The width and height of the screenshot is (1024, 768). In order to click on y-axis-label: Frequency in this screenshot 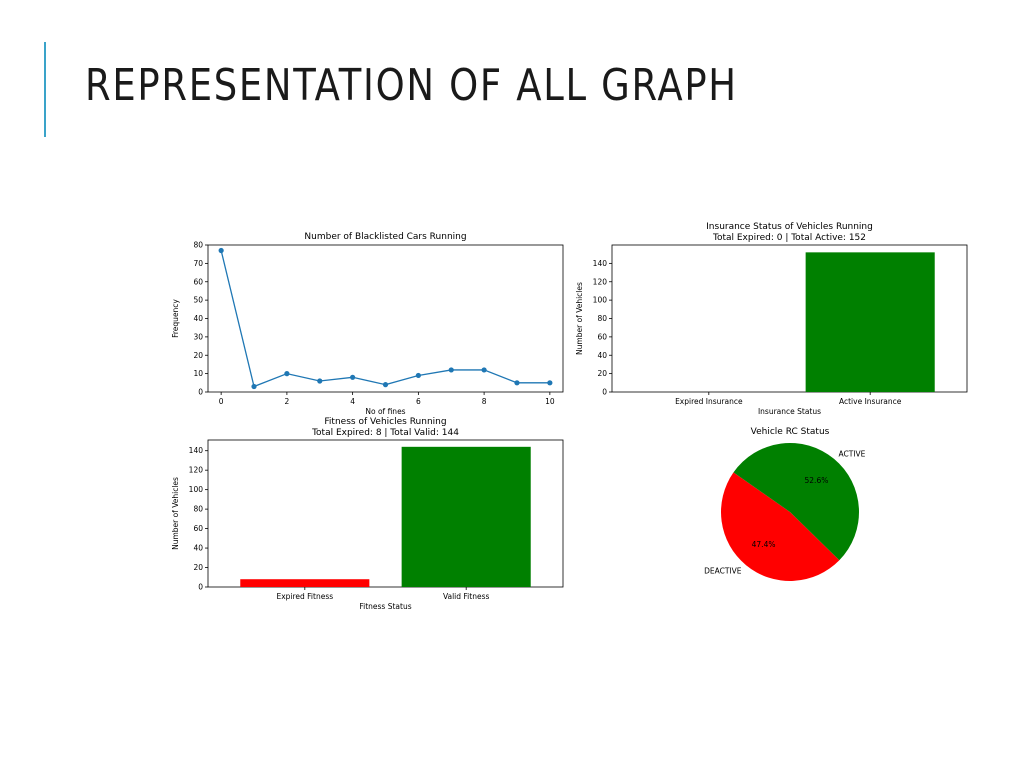, I will do `click(175, 318)`.